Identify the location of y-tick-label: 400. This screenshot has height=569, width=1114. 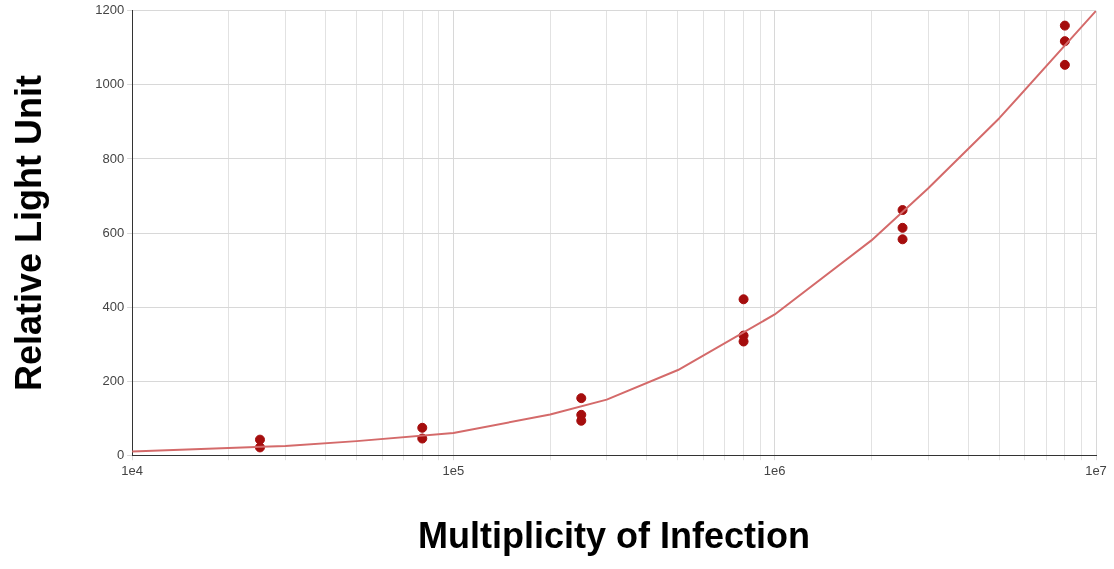
(113, 306).